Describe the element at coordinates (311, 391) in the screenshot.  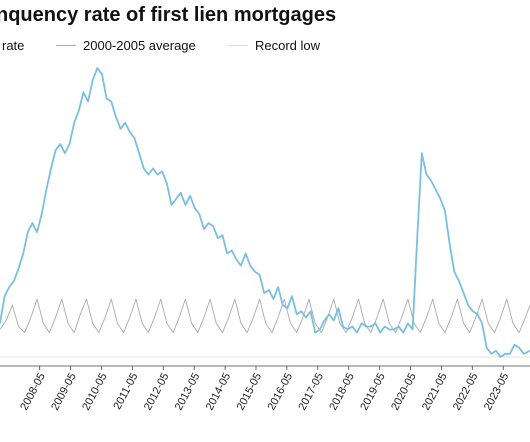
I see `x-tick-label-9: 2017-05` at that location.